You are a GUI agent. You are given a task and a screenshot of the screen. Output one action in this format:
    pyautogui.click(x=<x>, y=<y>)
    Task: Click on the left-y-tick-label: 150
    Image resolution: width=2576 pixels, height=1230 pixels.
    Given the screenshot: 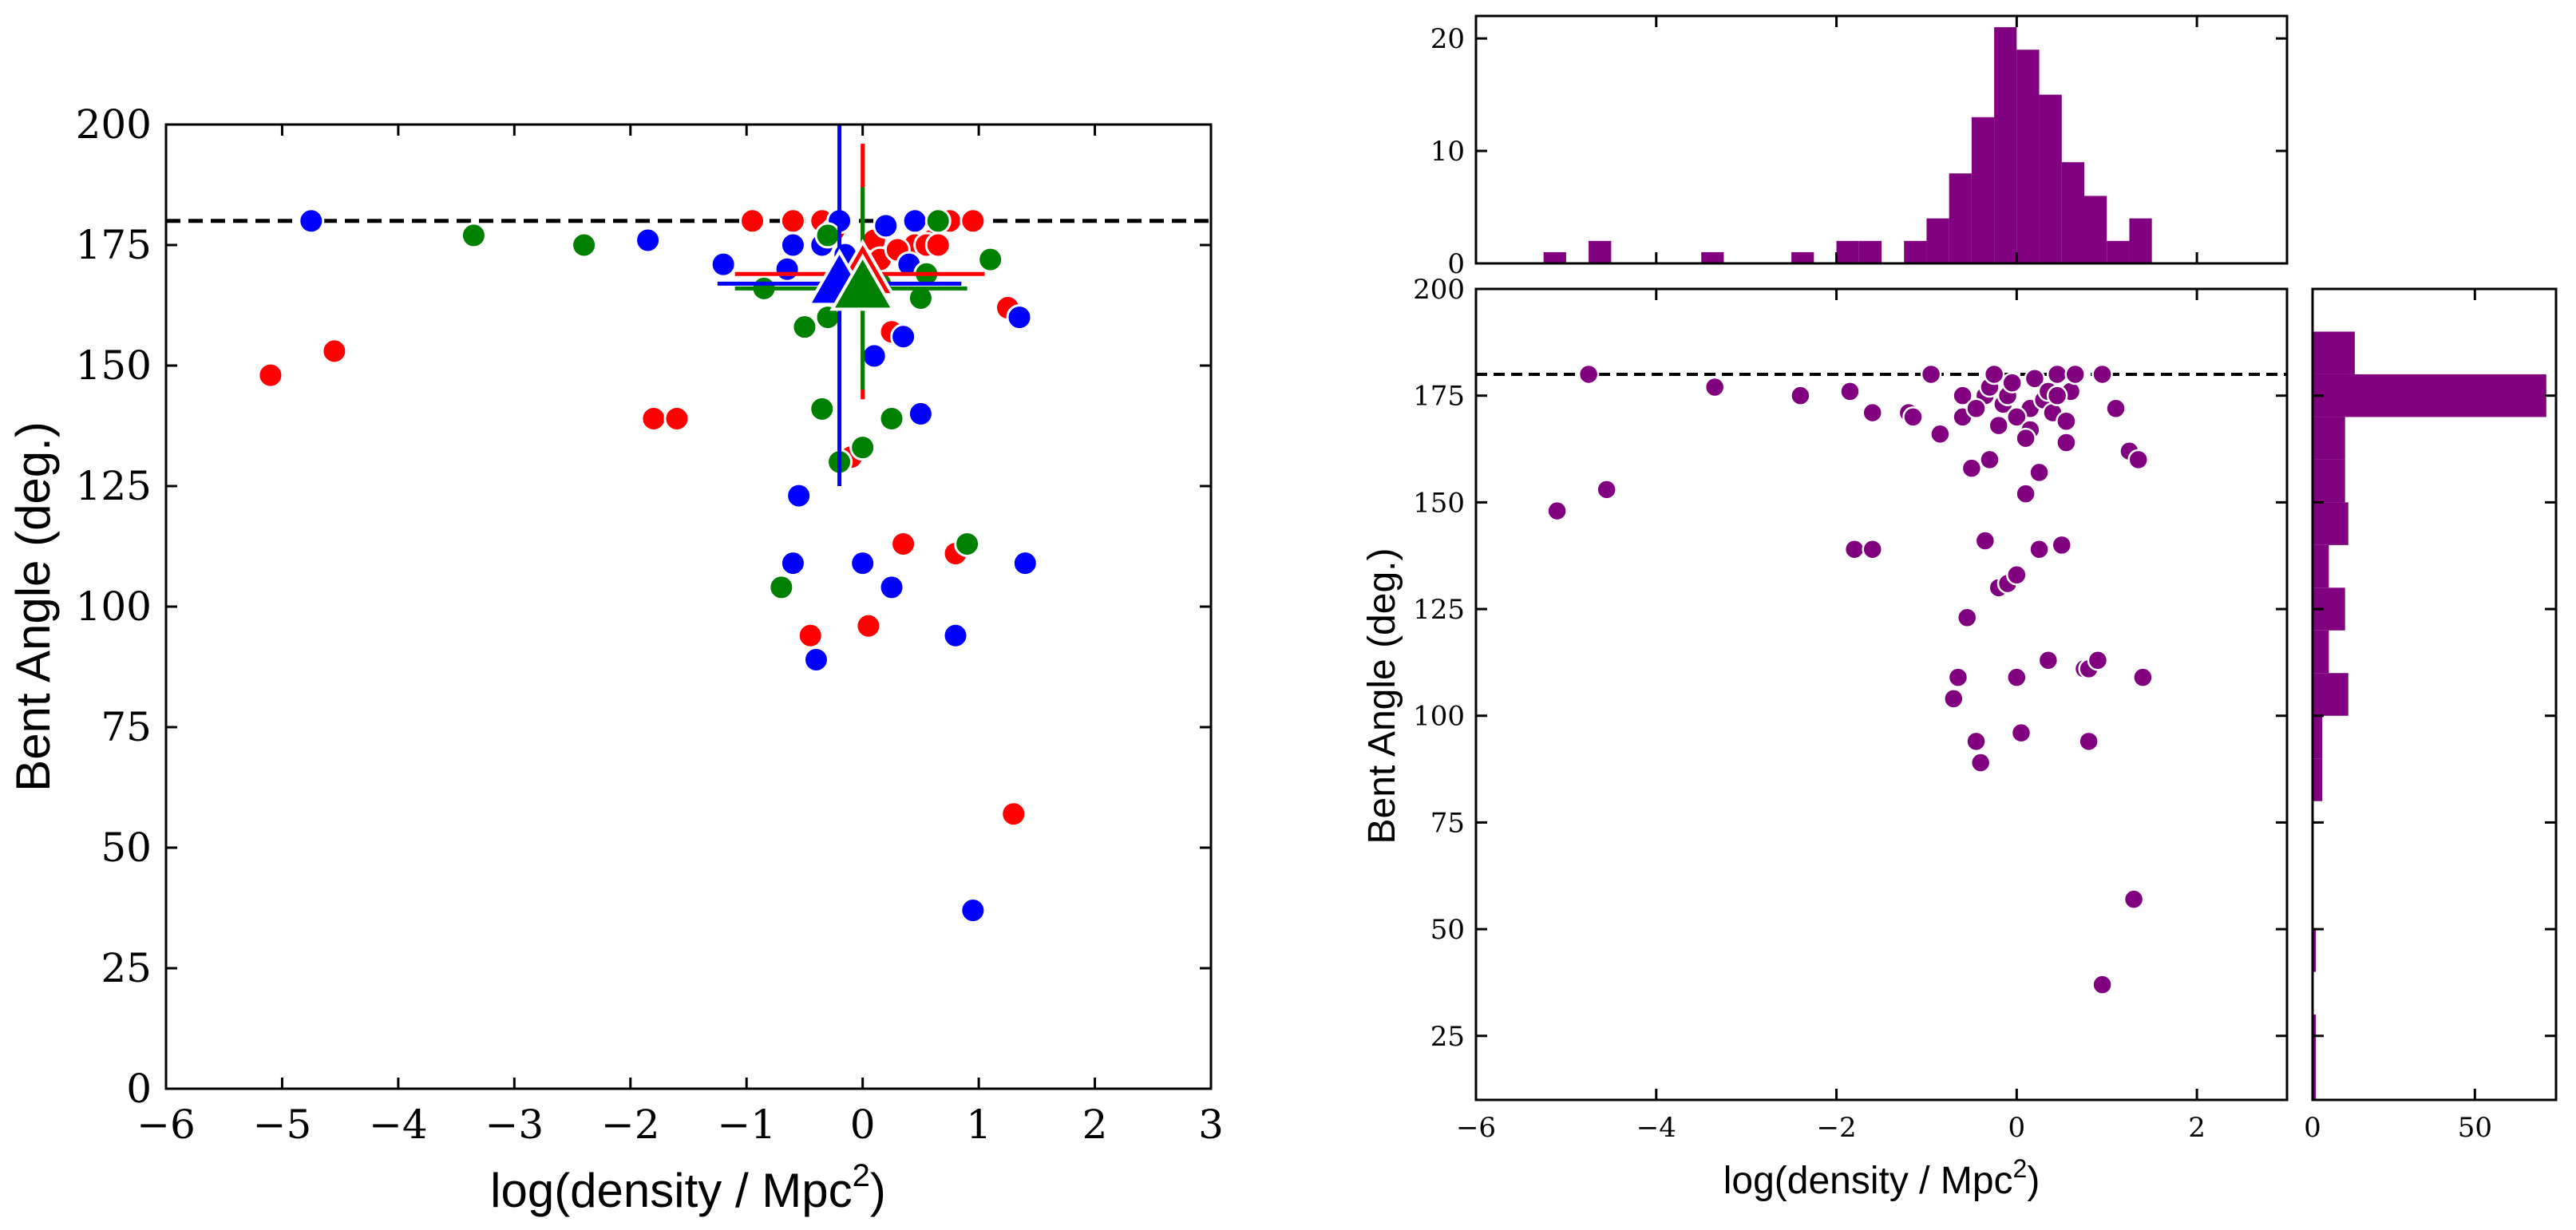 What is the action you would take?
    pyautogui.click(x=114, y=366)
    